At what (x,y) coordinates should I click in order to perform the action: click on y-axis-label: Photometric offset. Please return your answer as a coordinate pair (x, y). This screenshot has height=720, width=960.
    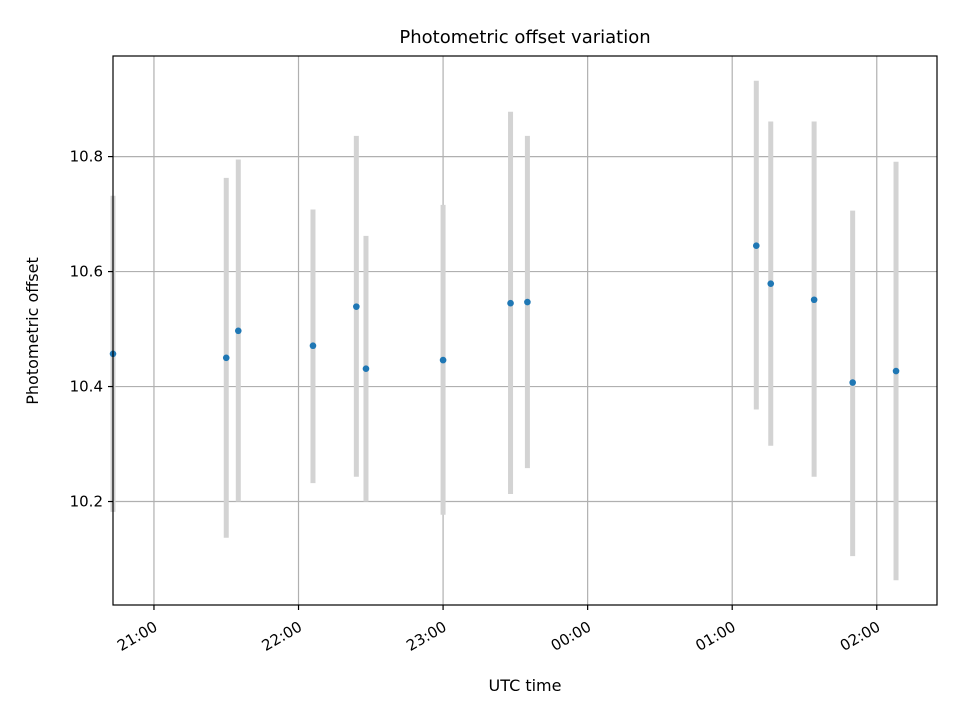
    Looking at the image, I should click on (32, 331).